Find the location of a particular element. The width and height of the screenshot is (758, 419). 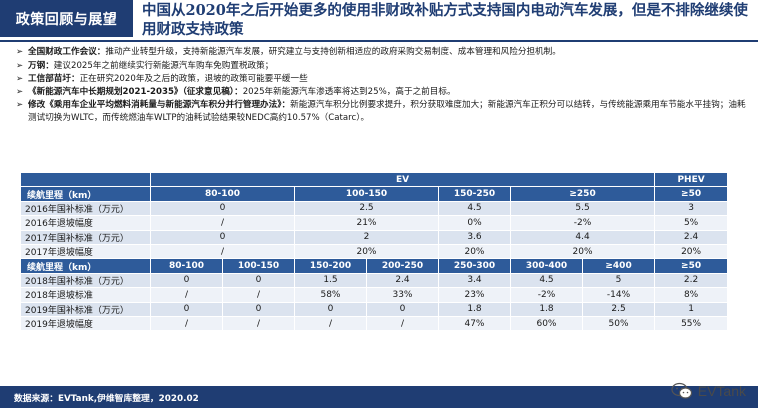

bullet-text: 正在研究2020年及之后的政策，退坡的政策可能要平缓一些 is located at coordinates (193, 79).